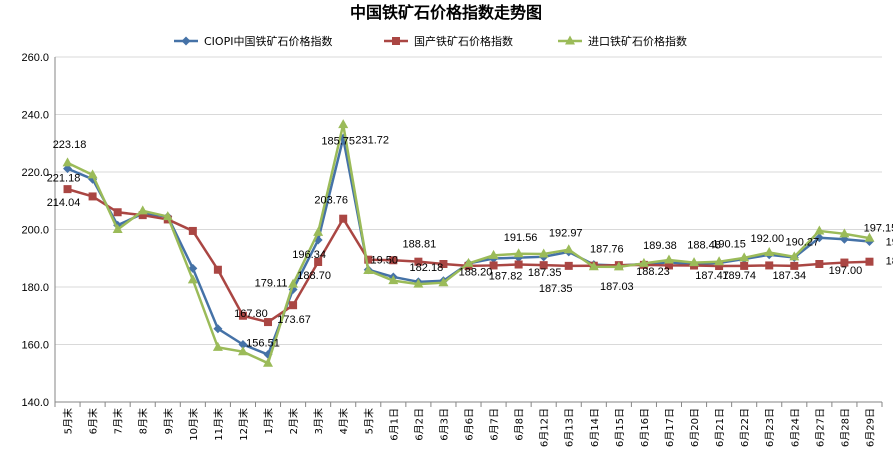 The image size is (893, 467). What do you see at coordinates (444, 424) in the screenshot?
I see `x-tick-label: 6月3日` at bounding box center [444, 424].